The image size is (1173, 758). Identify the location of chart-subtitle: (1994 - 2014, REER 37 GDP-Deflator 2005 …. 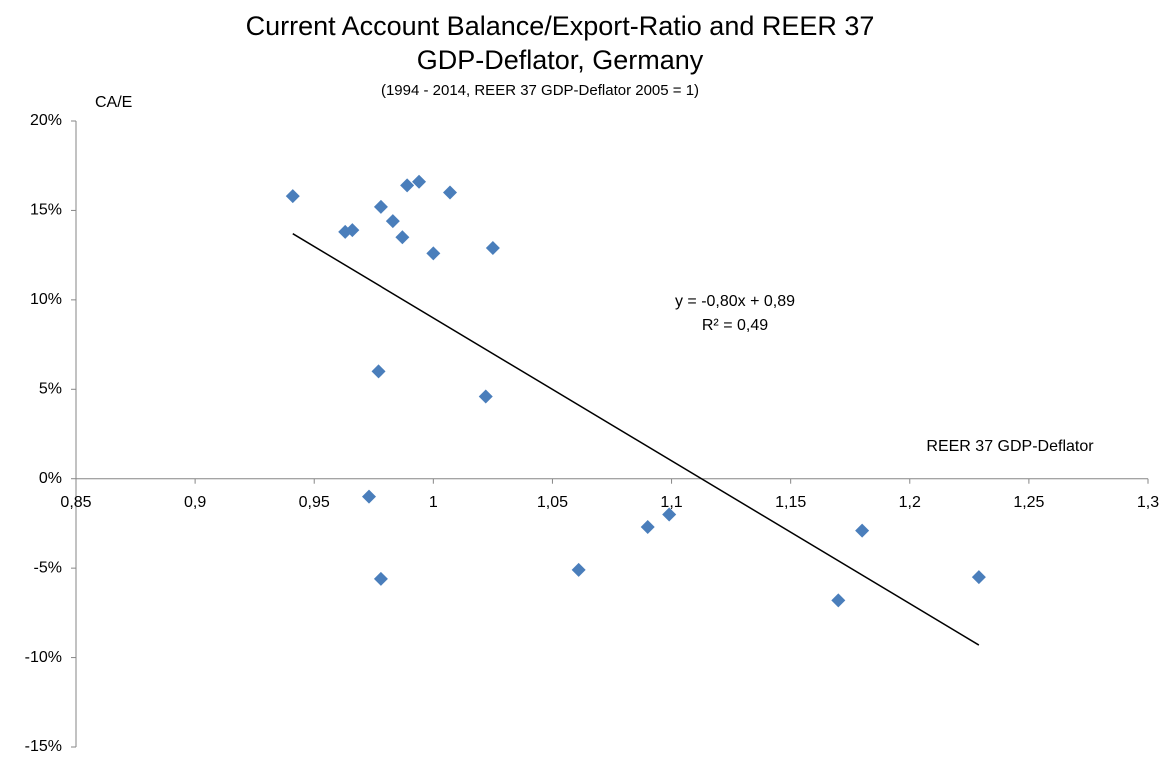
(540, 90).